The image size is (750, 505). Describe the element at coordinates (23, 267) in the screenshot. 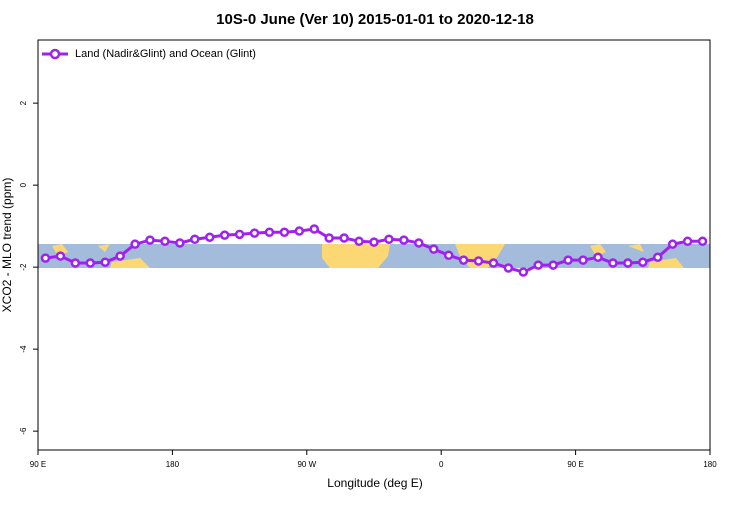

I see `y-tick-label: -2` at that location.